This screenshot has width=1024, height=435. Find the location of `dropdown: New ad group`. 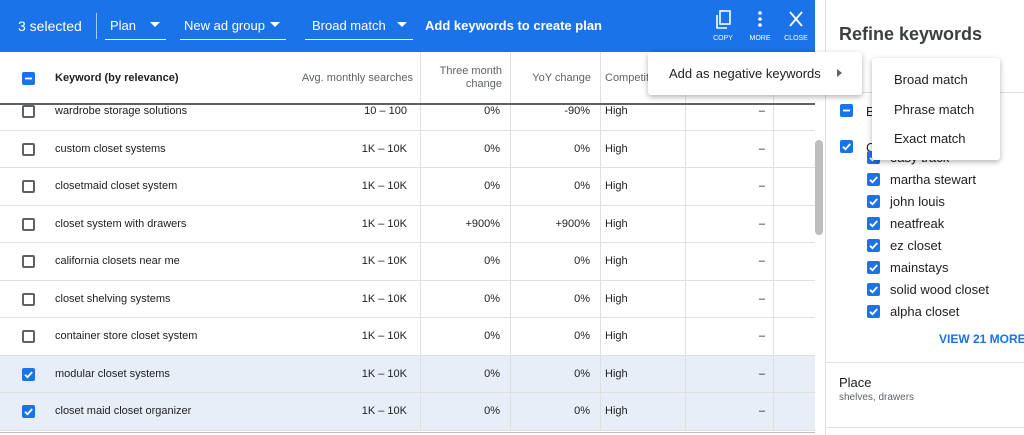

dropdown: New ad group is located at coordinates (233, 26).